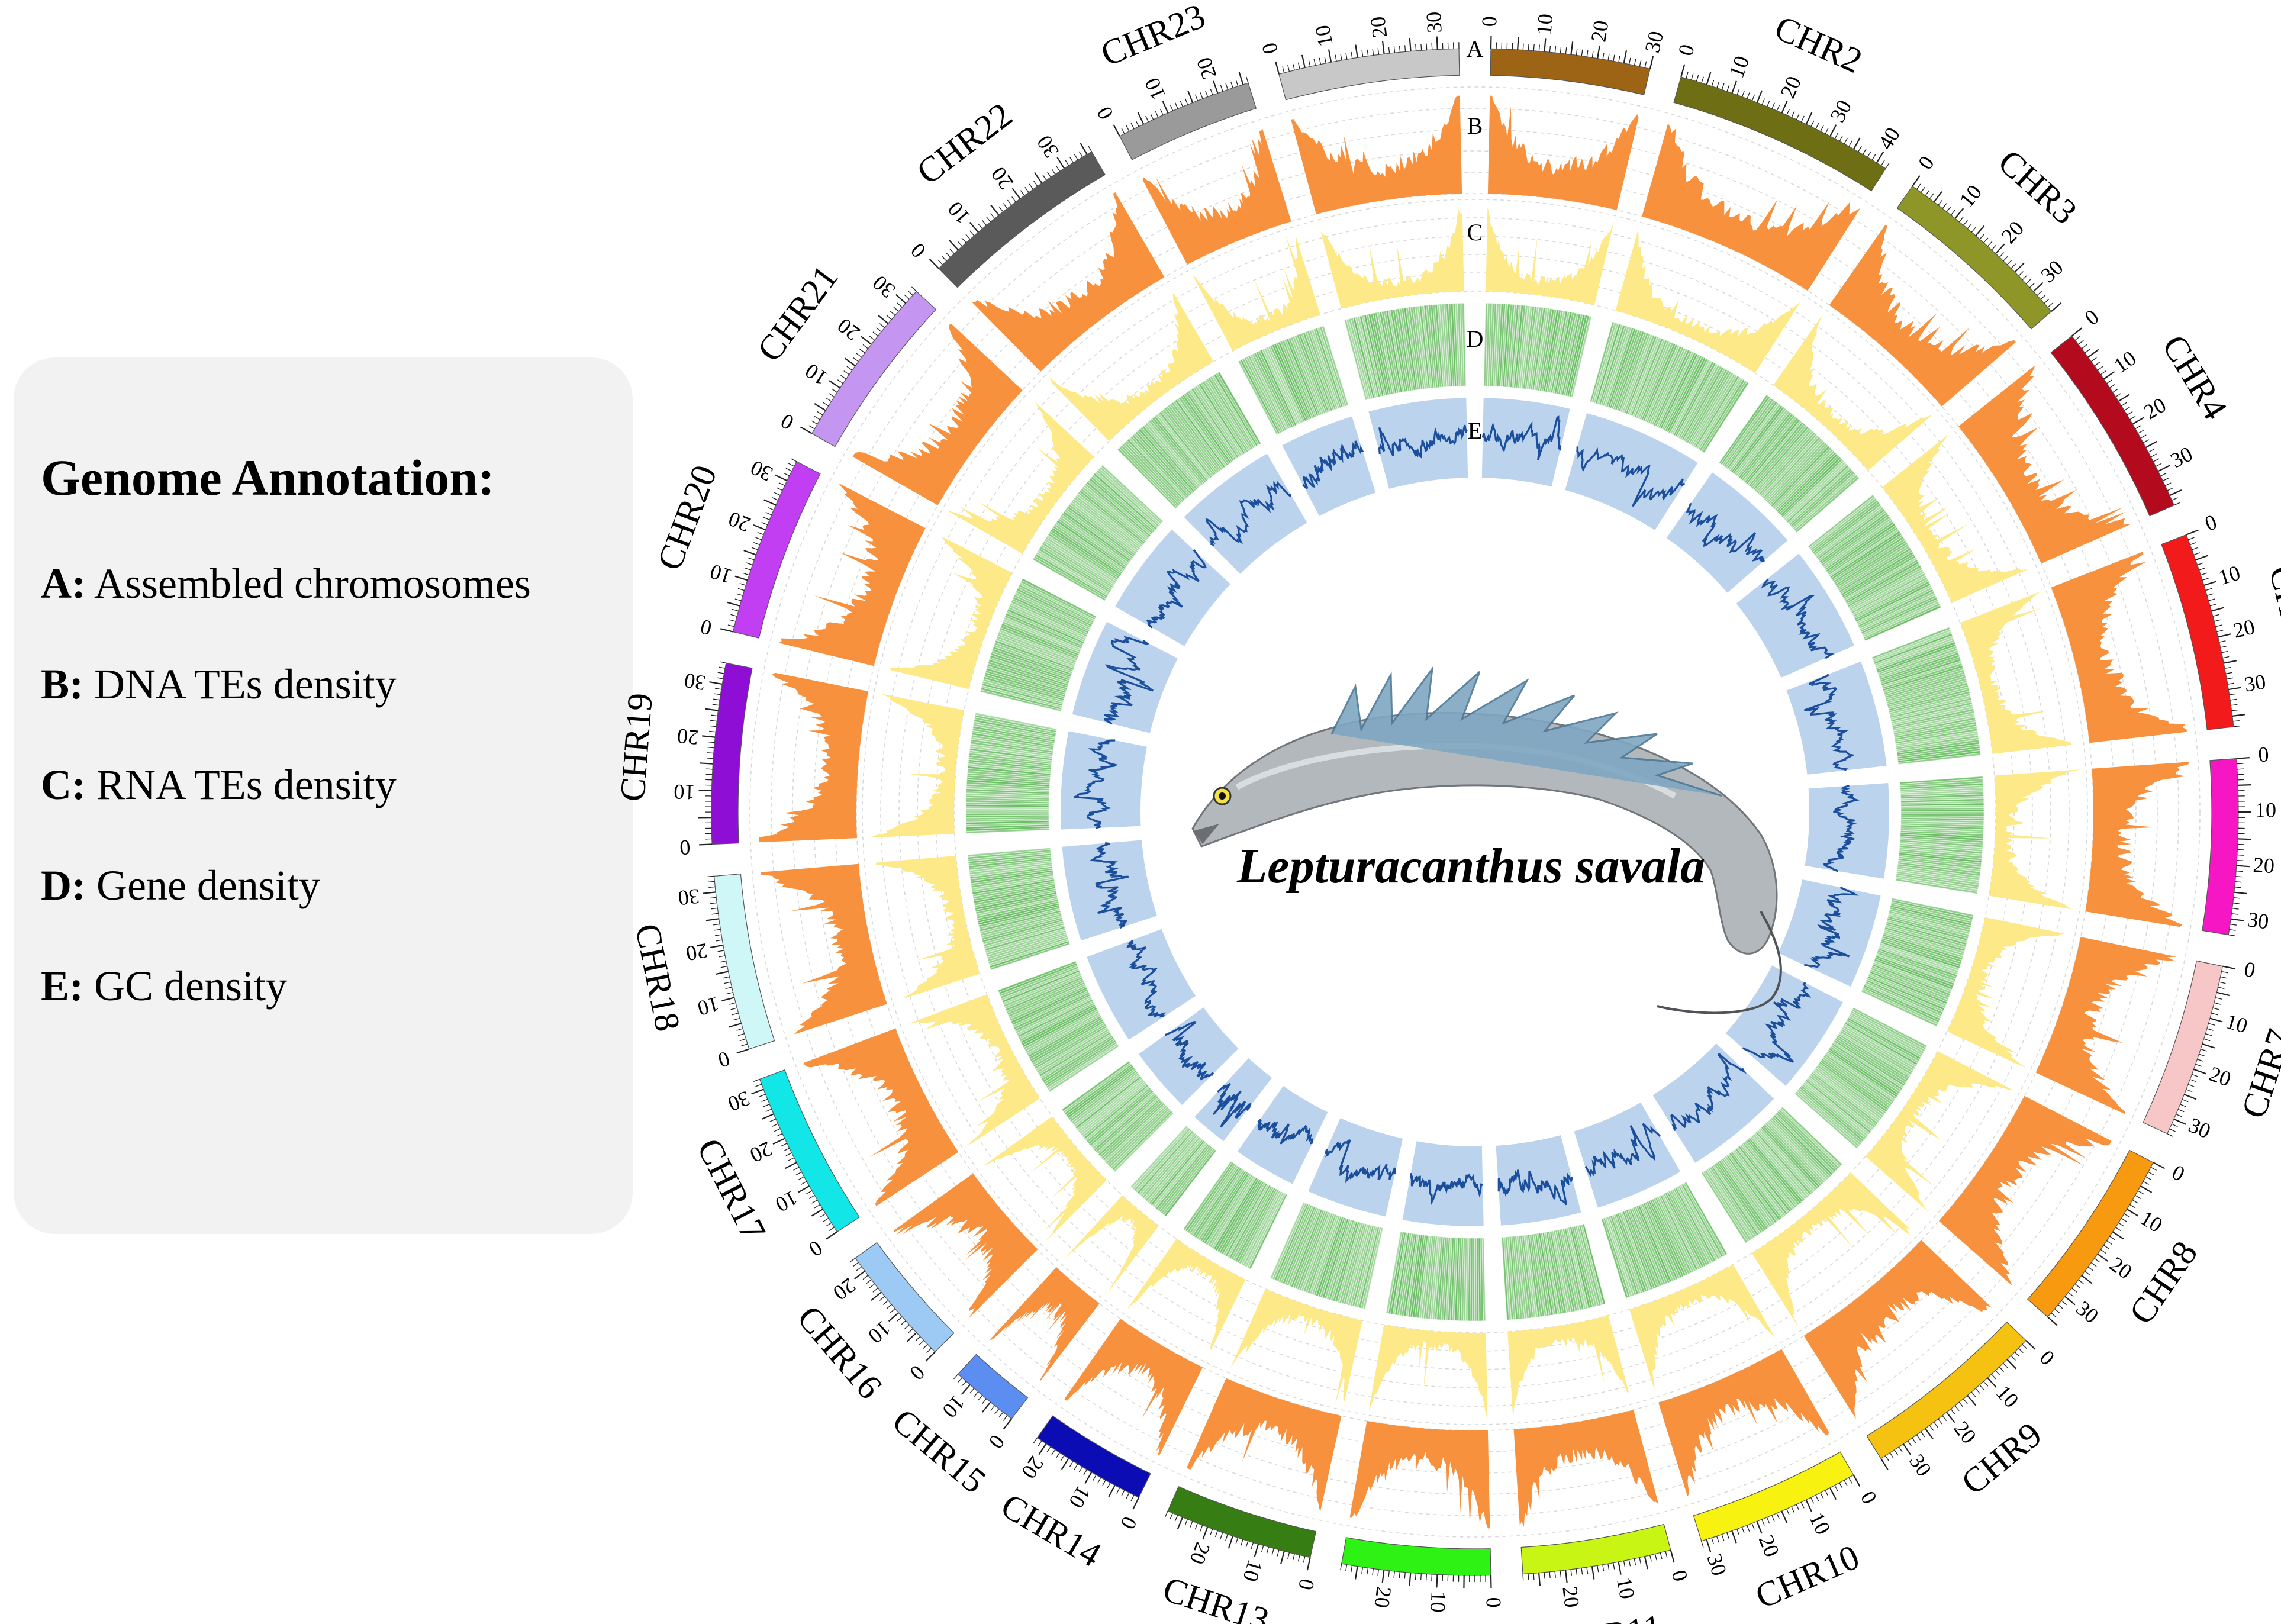  What do you see at coordinates (1889, 138) in the screenshot?
I see `tick-label: 40` at bounding box center [1889, 138].